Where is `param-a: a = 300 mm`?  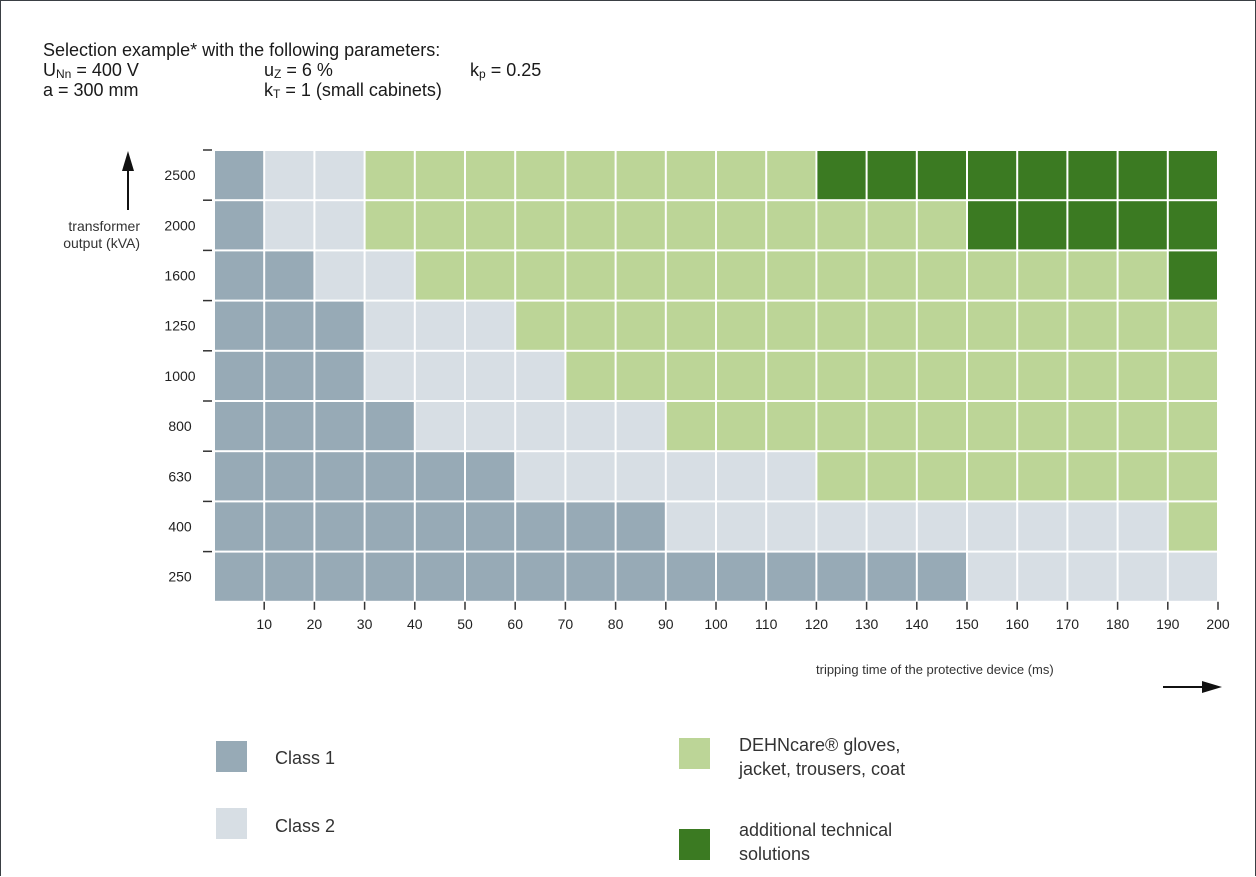 param-a: a = 300 mm is located at coordinates (91, 90).